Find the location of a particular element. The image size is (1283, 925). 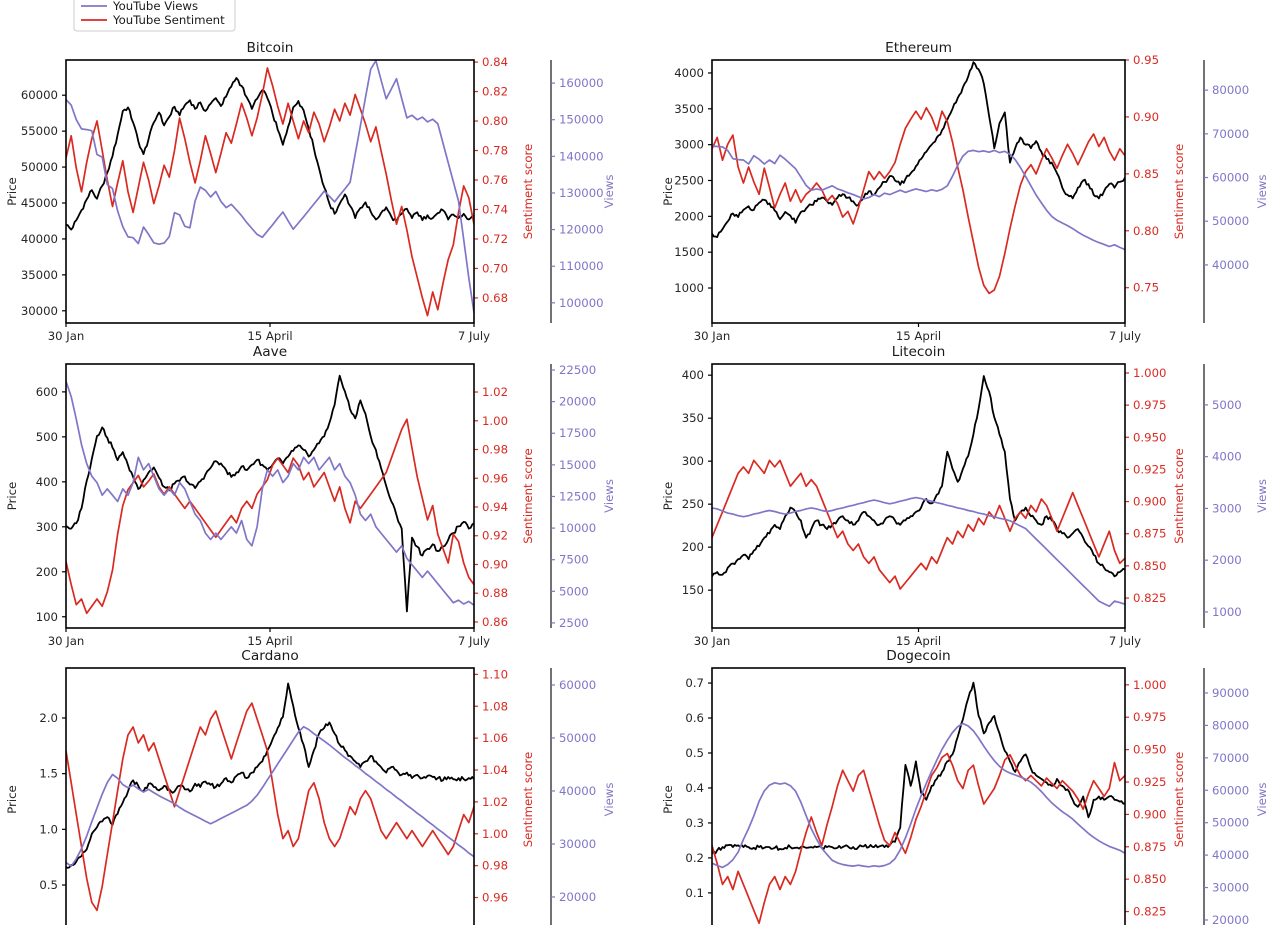

price-tick-label: 3000 is located at coordinates (689, 145).